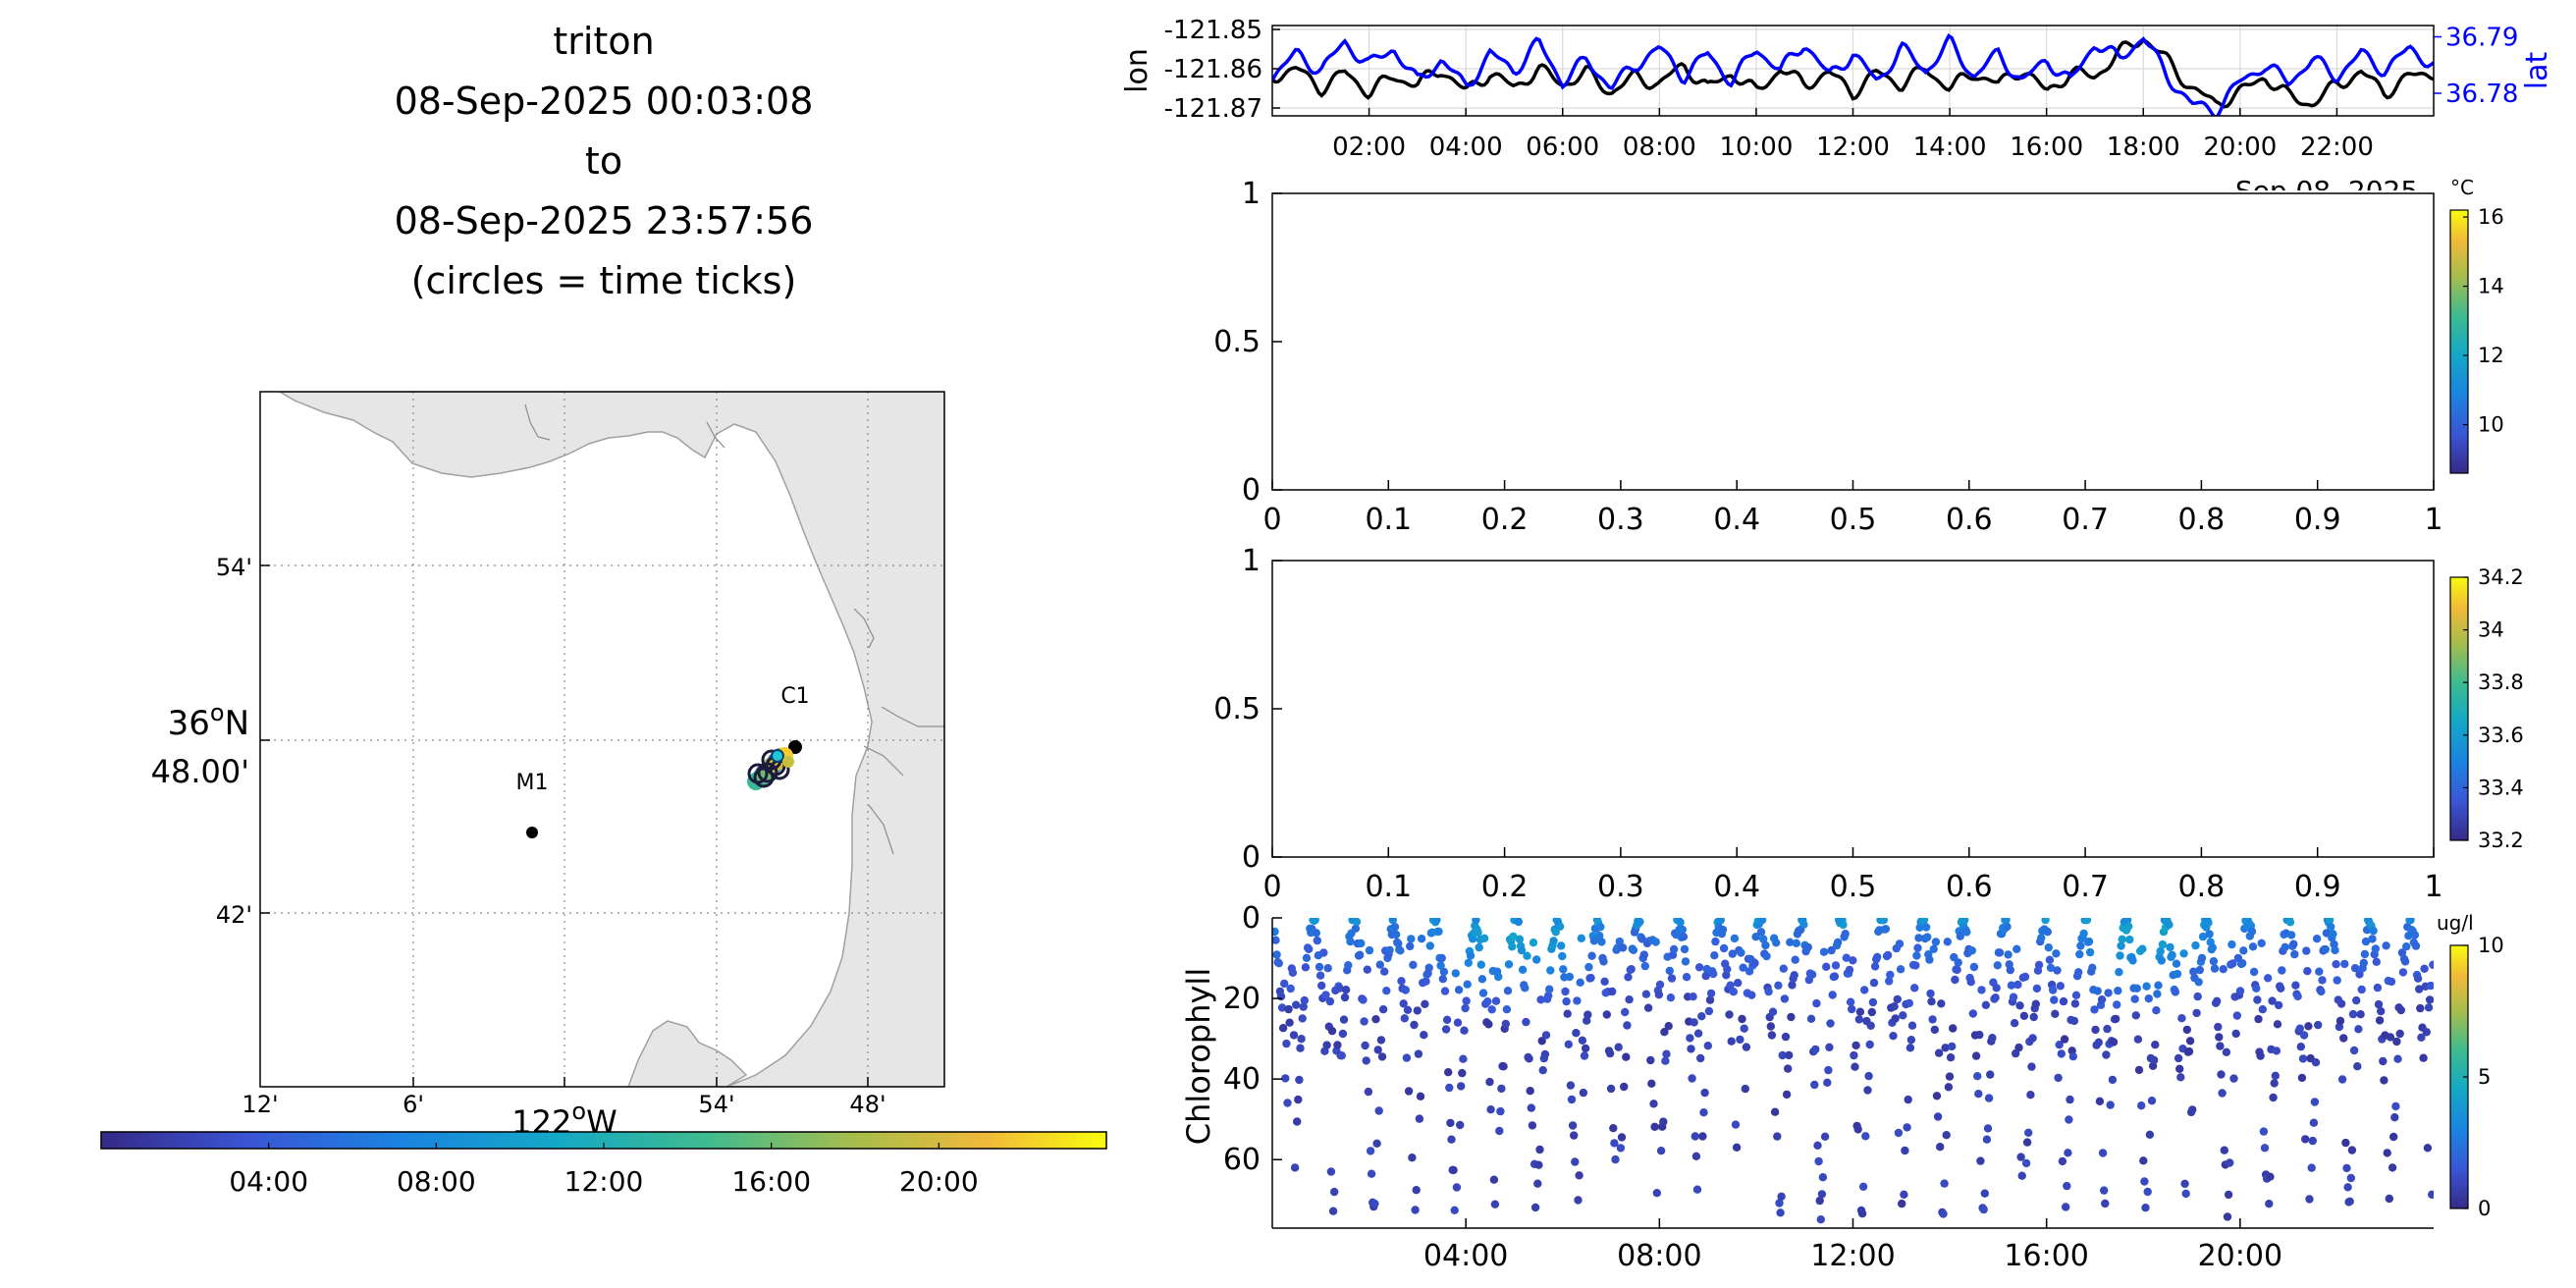  I want to click on colorbar-tick-label: 34, so click(2491, 630).